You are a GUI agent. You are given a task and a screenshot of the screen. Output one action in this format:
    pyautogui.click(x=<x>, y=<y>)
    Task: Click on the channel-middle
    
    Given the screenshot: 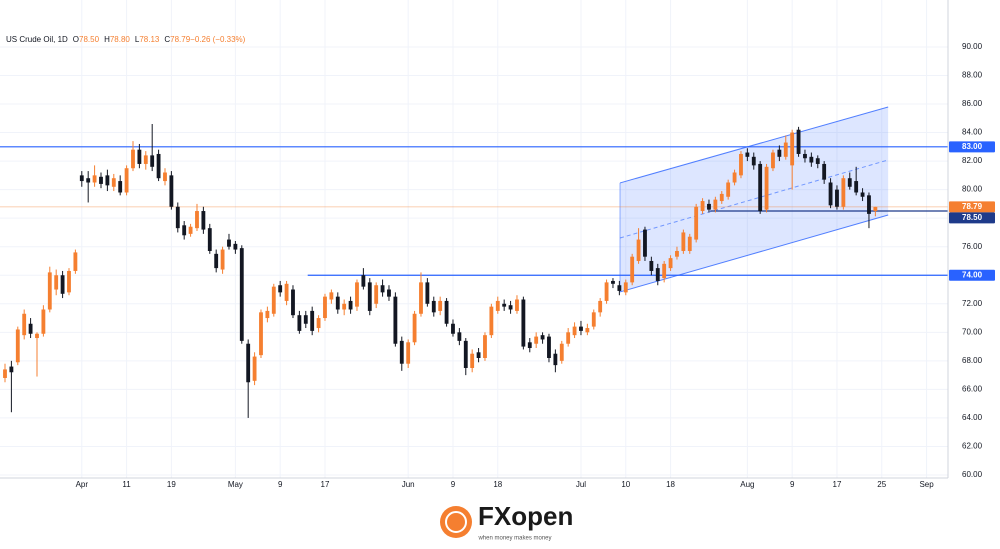 What is the action you would take?
    pyautogui.click(x=754, y=199)
    